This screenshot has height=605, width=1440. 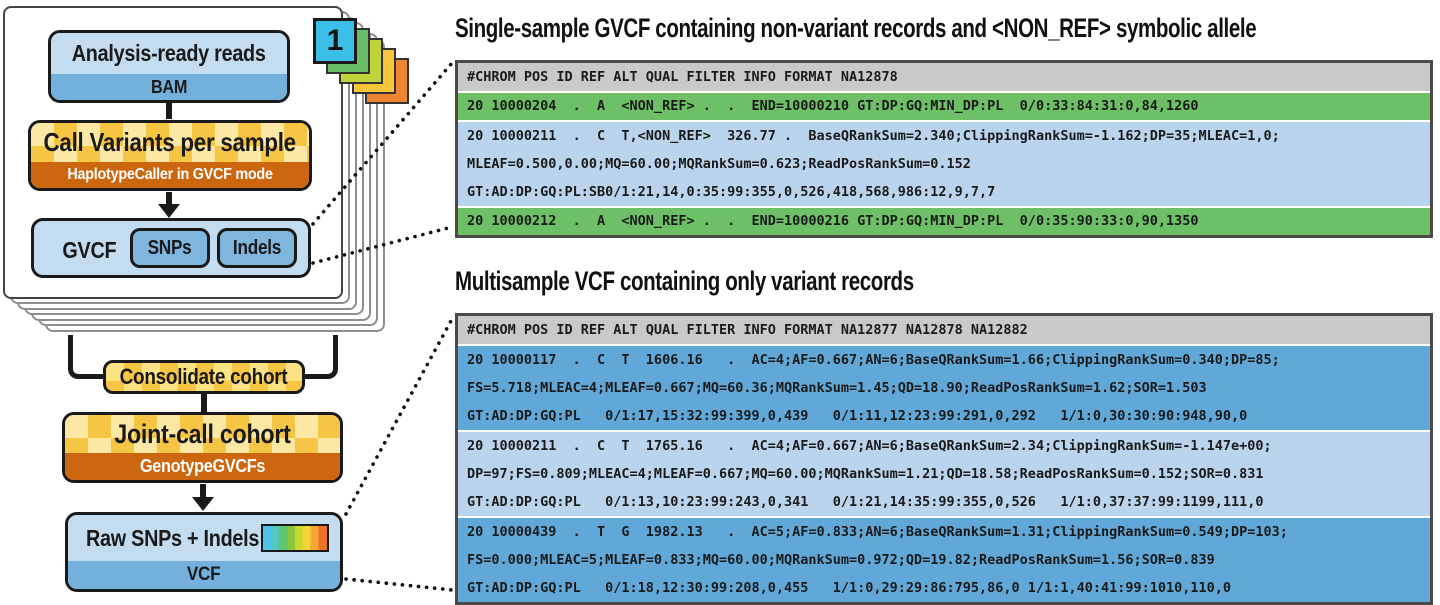 I want to click on indels-label: Indels, so click(x=257, y=247).